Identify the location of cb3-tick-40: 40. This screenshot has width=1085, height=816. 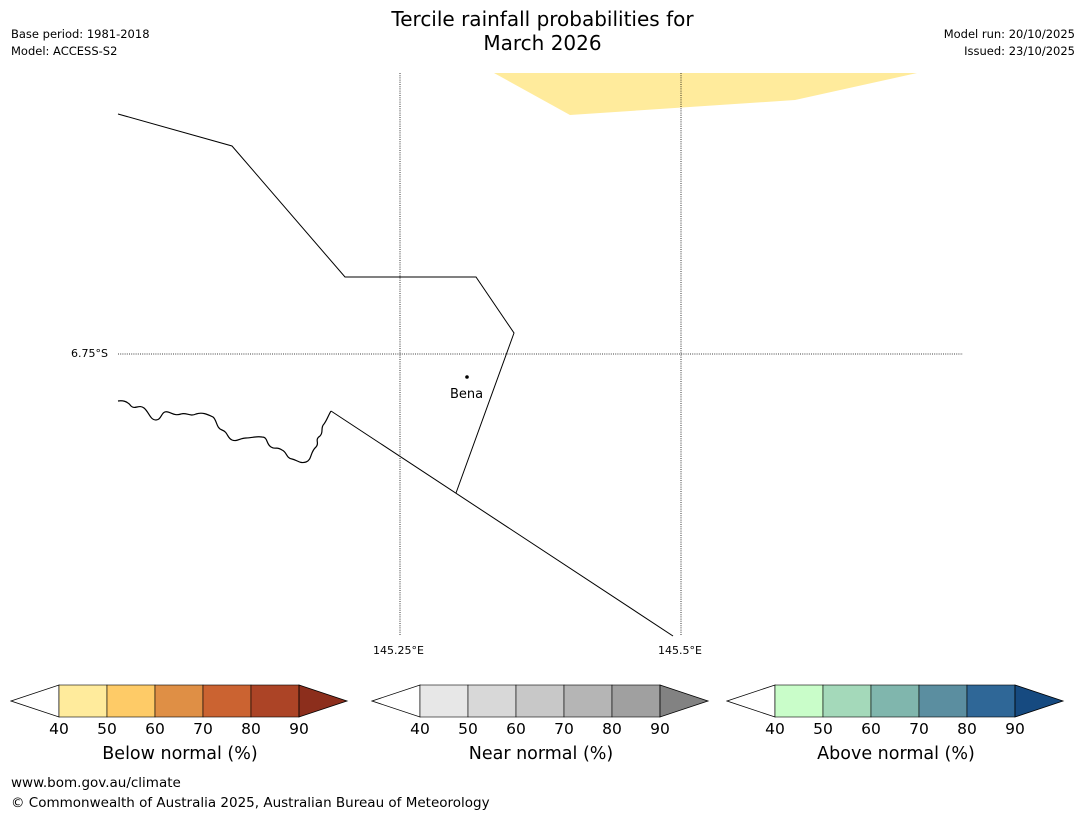
(775, 729).